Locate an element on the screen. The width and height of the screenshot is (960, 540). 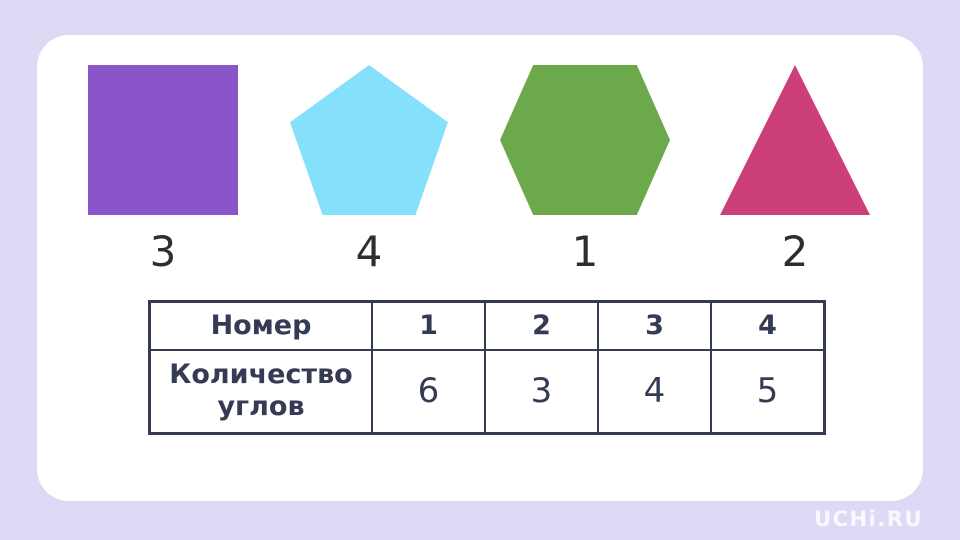
uchi-ru-watermark: UCHi.RU is located at coordinates (868, 519).